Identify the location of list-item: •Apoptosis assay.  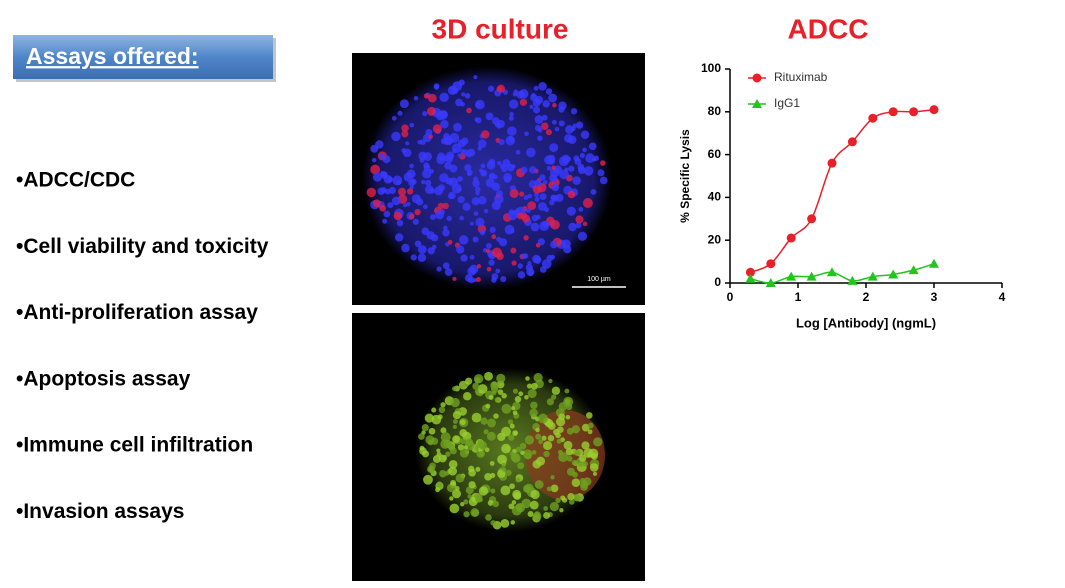
(103, 378).